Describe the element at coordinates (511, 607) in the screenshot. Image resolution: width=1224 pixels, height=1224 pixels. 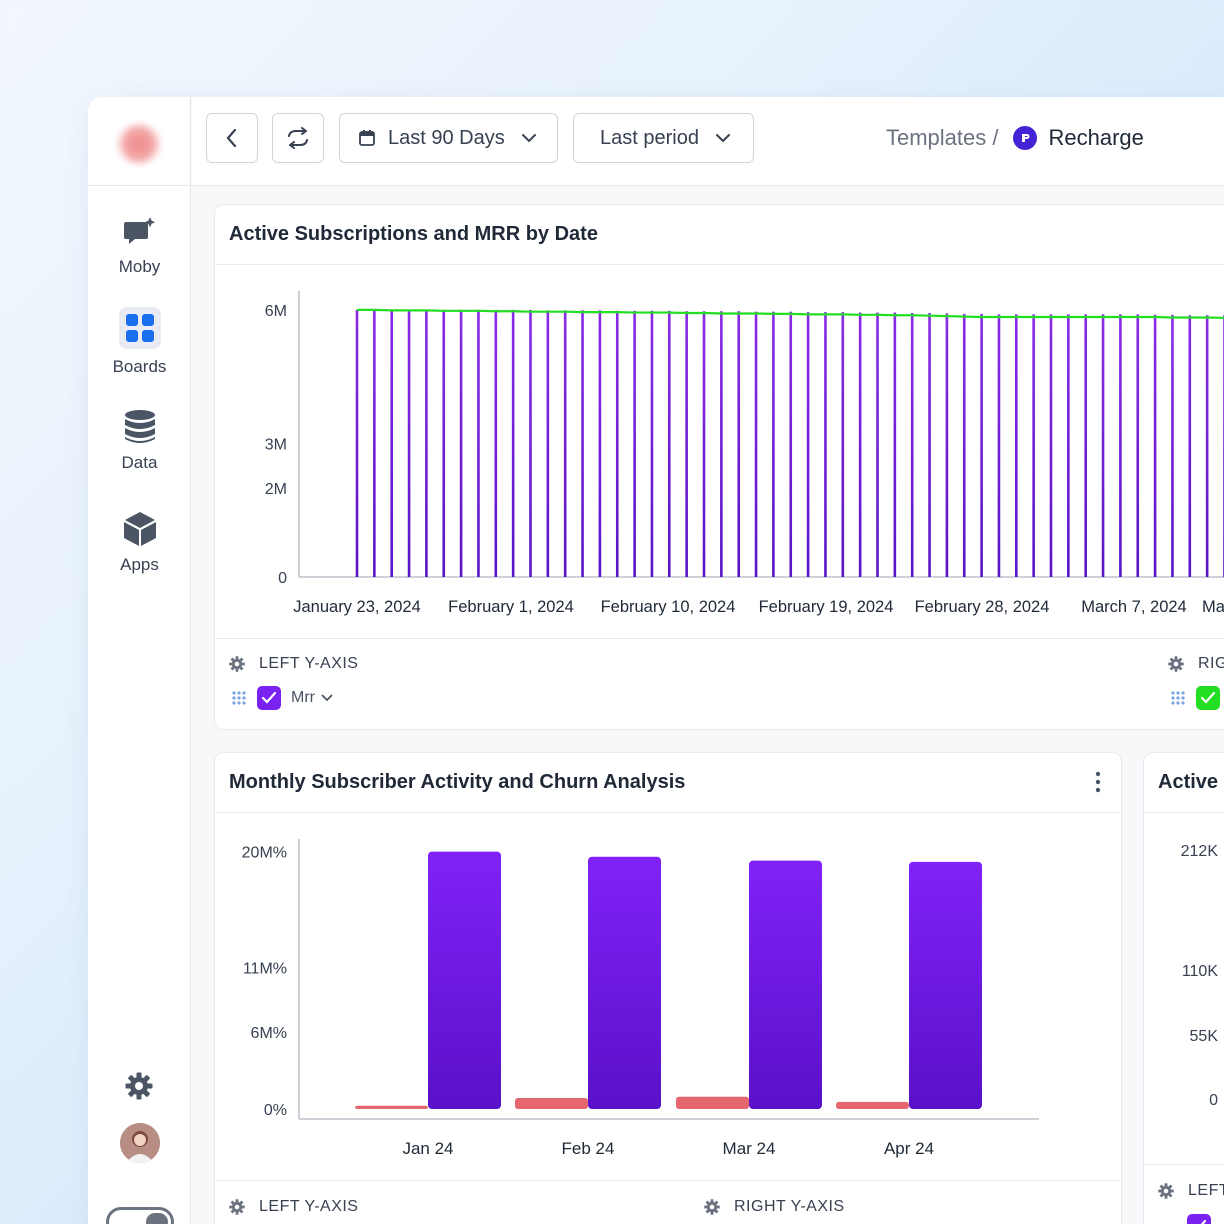
I see `x-tick-label: February 1, 2024` at that location.